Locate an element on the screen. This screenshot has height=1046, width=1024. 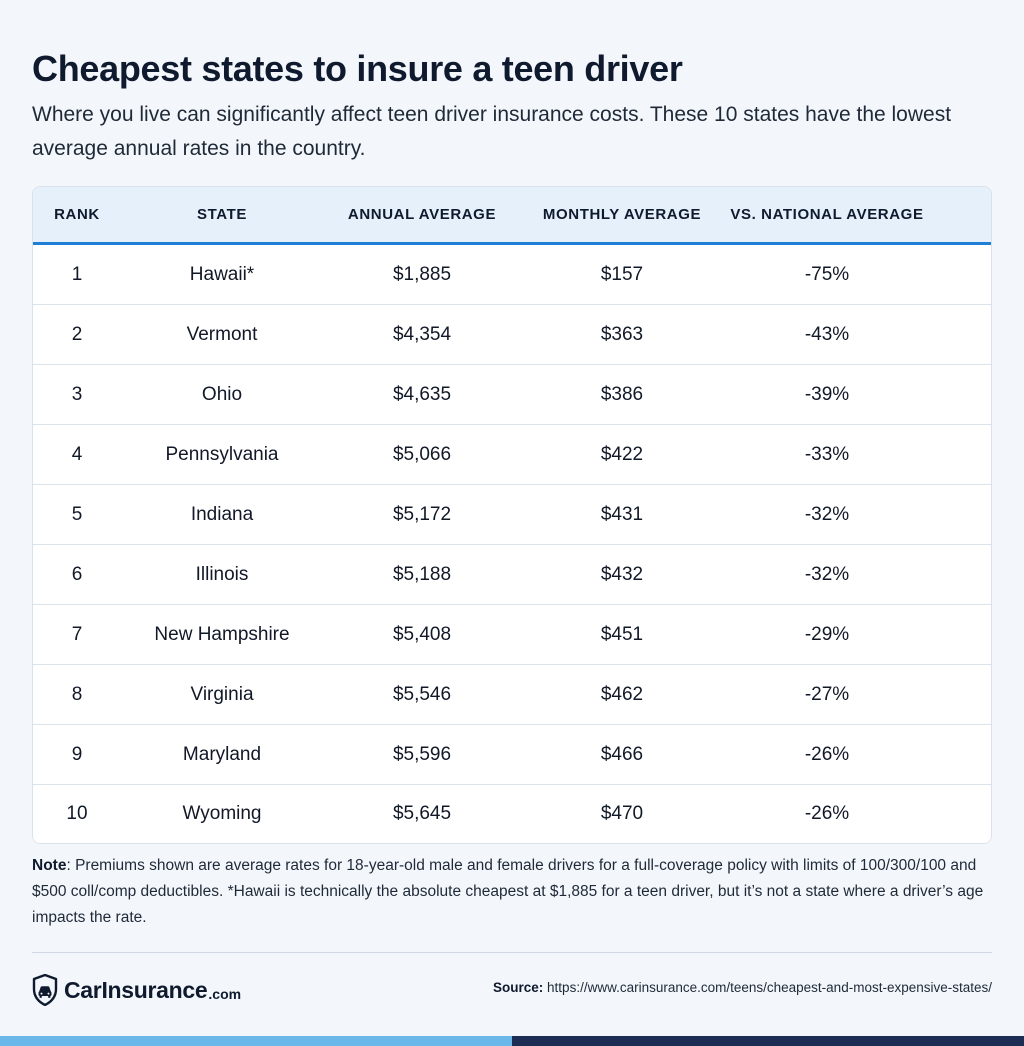
cell-annual: $5,408 is located at coordinates (422, 634).